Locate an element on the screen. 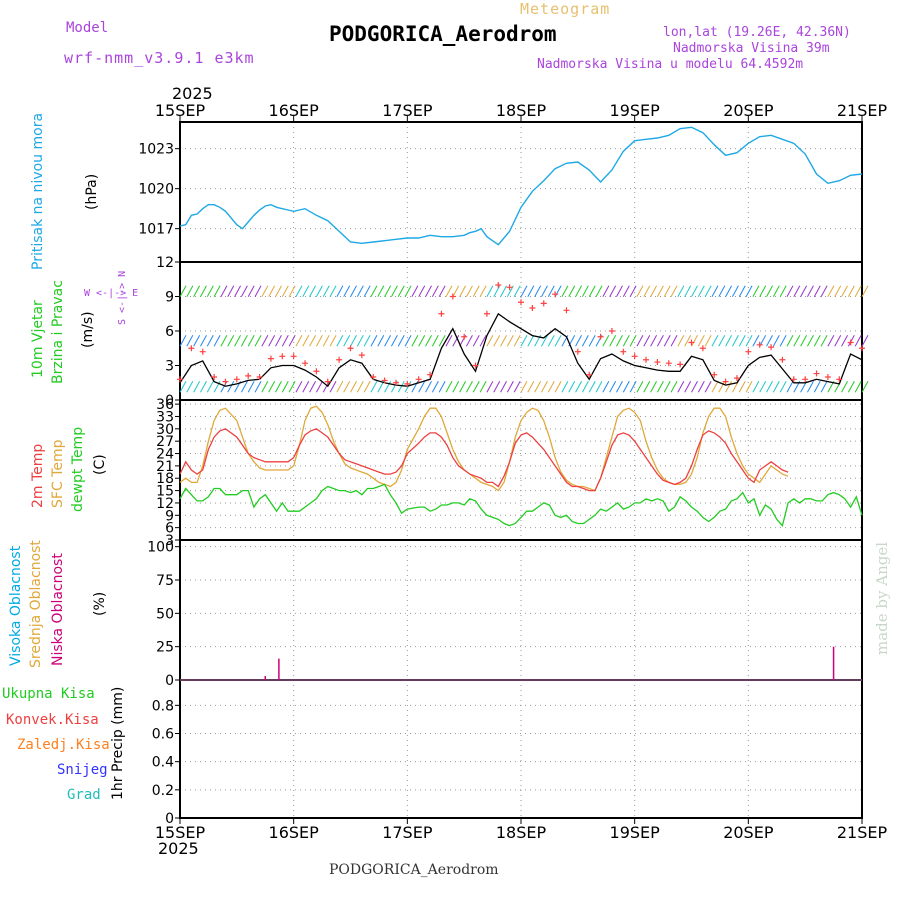 The height and width of the screenshot is (900, 900). y-tick-label: 12 is located at coordinates (165, 263).